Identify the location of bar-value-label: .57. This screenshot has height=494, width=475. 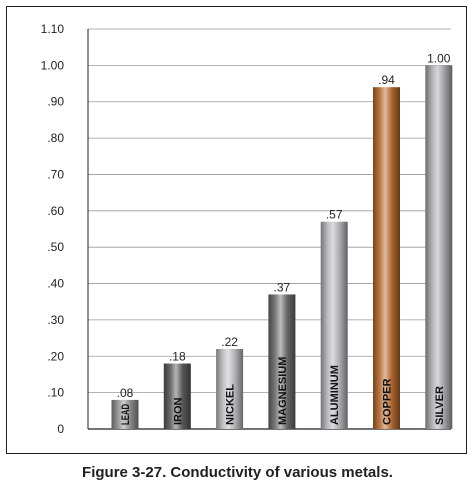
(334, 215).